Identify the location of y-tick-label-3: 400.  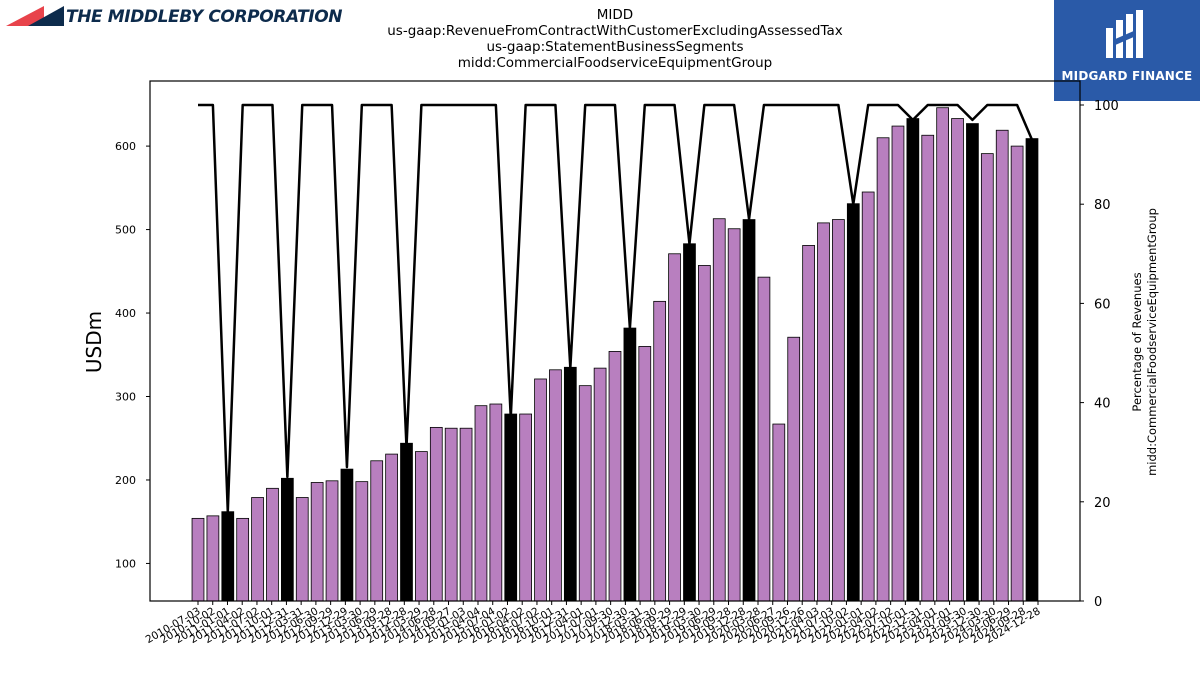
(125, 313).